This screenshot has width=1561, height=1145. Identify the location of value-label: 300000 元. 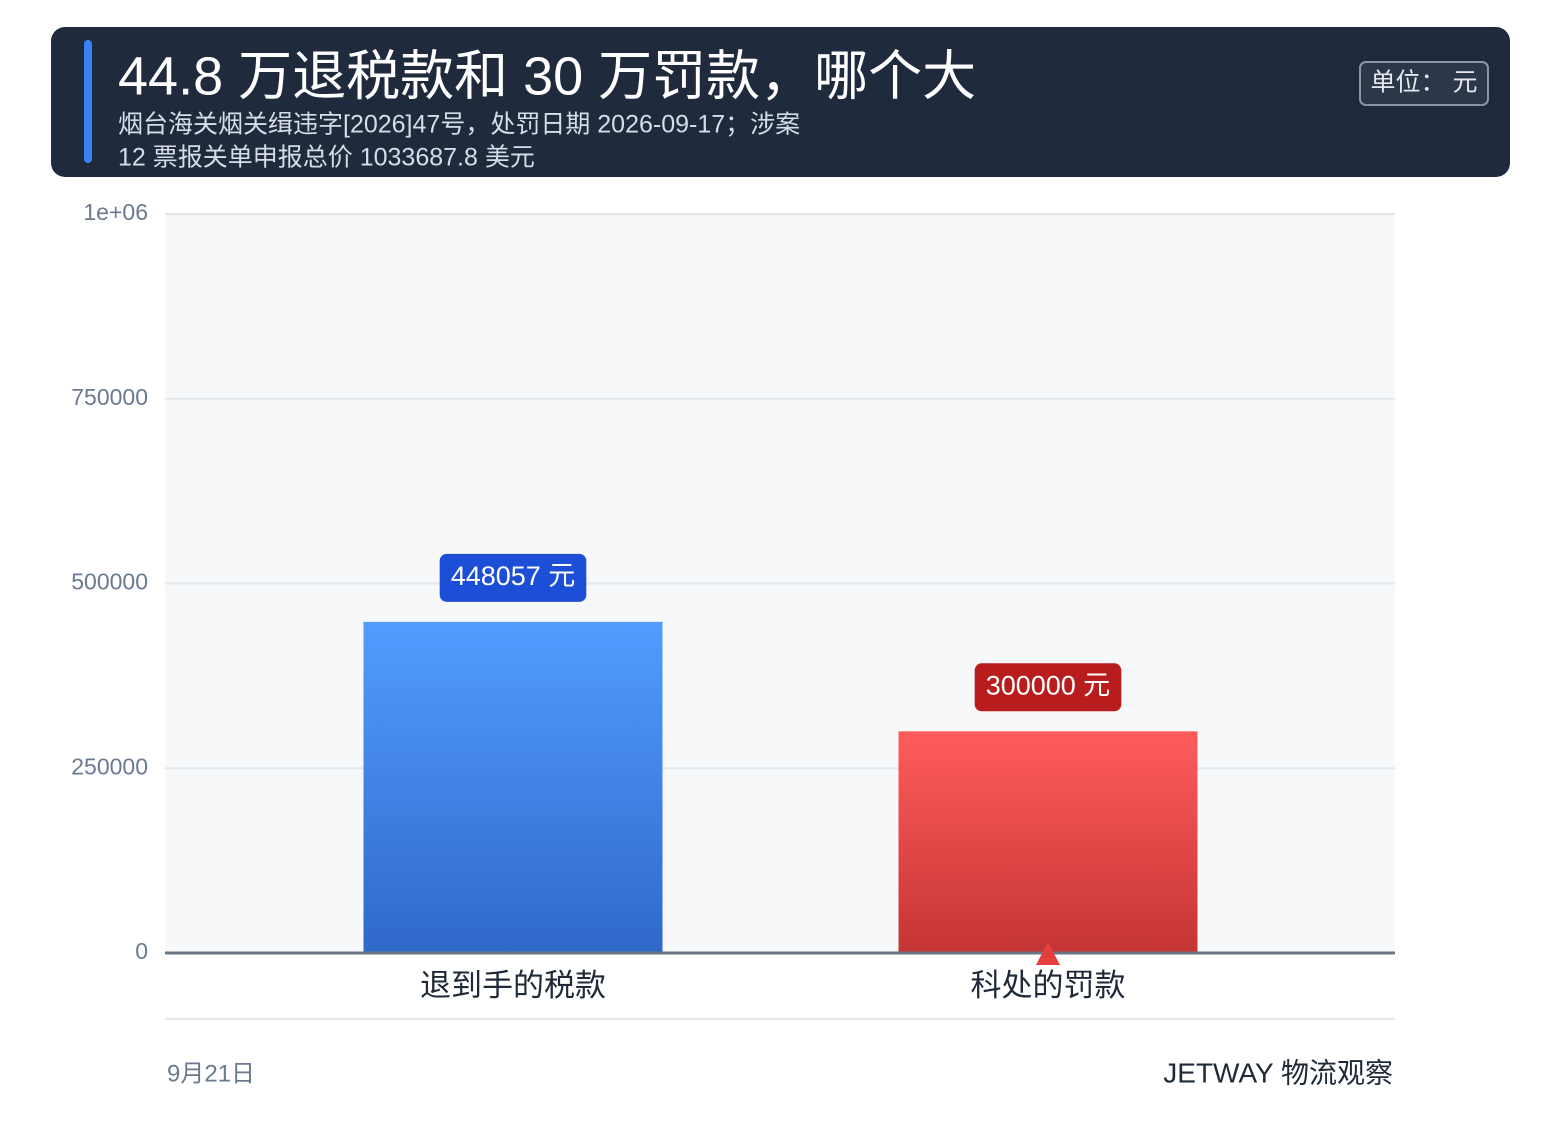
(1048, 685).